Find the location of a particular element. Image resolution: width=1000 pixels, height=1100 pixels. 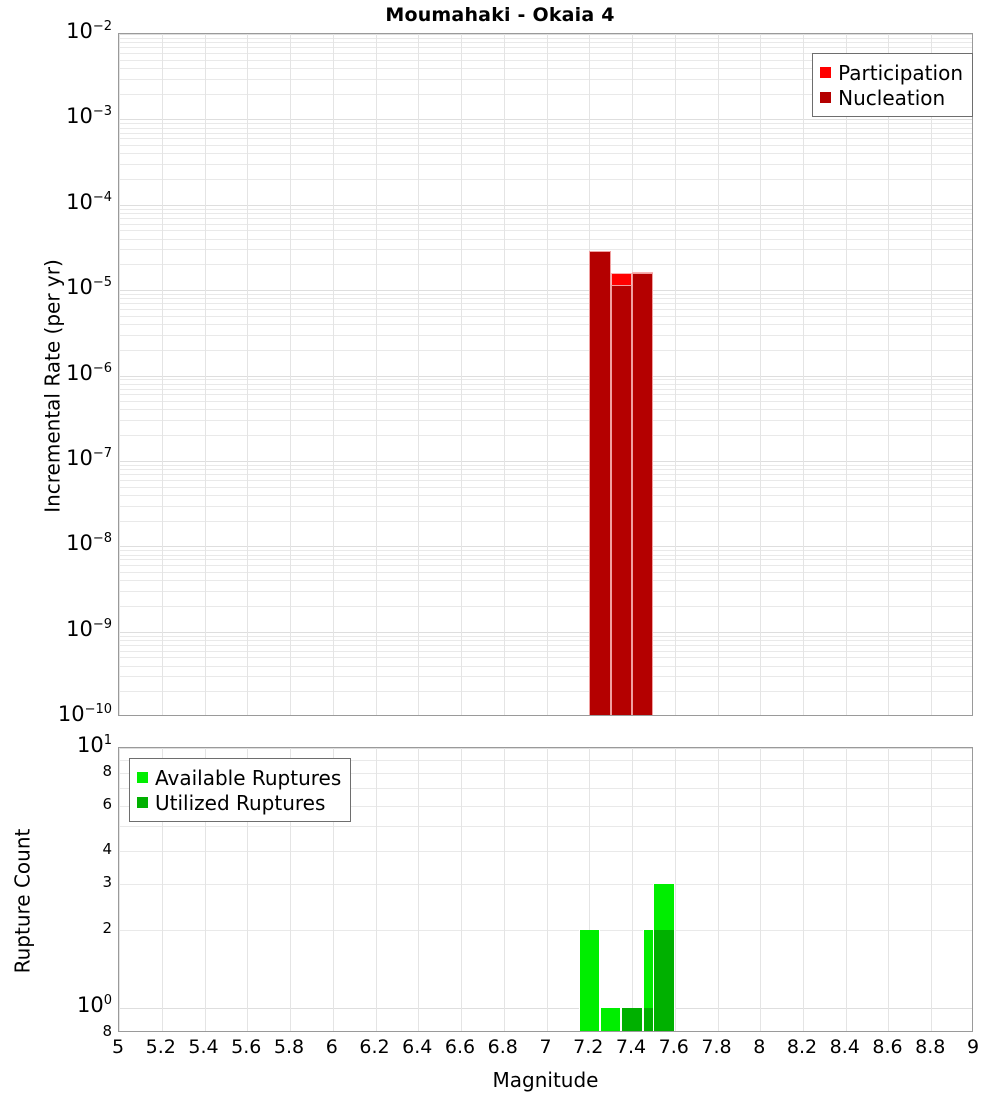

y-tick-label-minor: 3 is located at coordinates (107, 881).